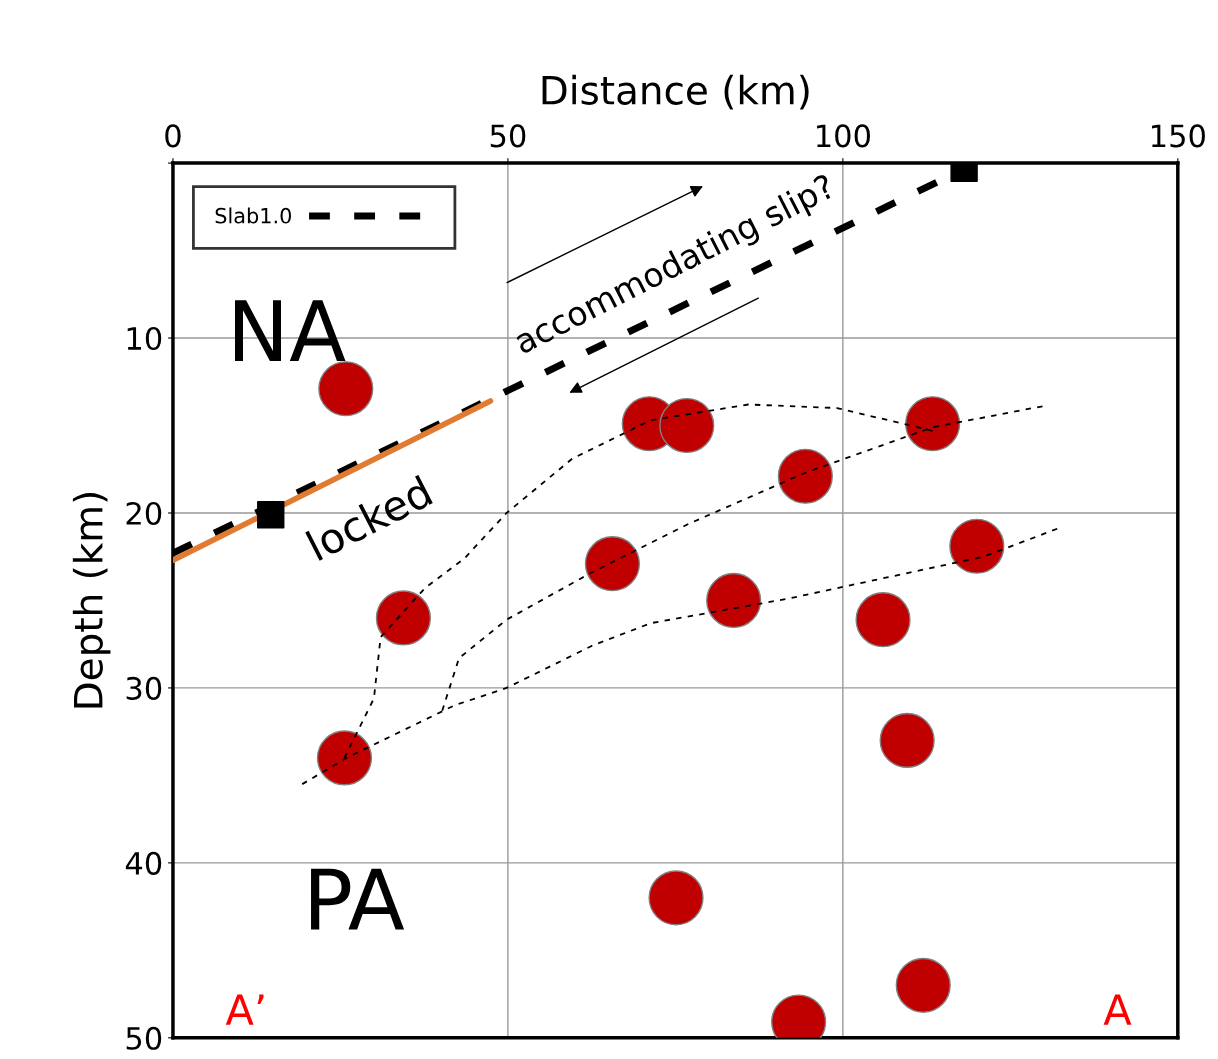 Image resolution: width=1218 pixels, height=1059 pixels. What do you see at coordinates (144, 338) in the screenshot?
I see `y-tick-label: 10` at bounding box center [144, 338].